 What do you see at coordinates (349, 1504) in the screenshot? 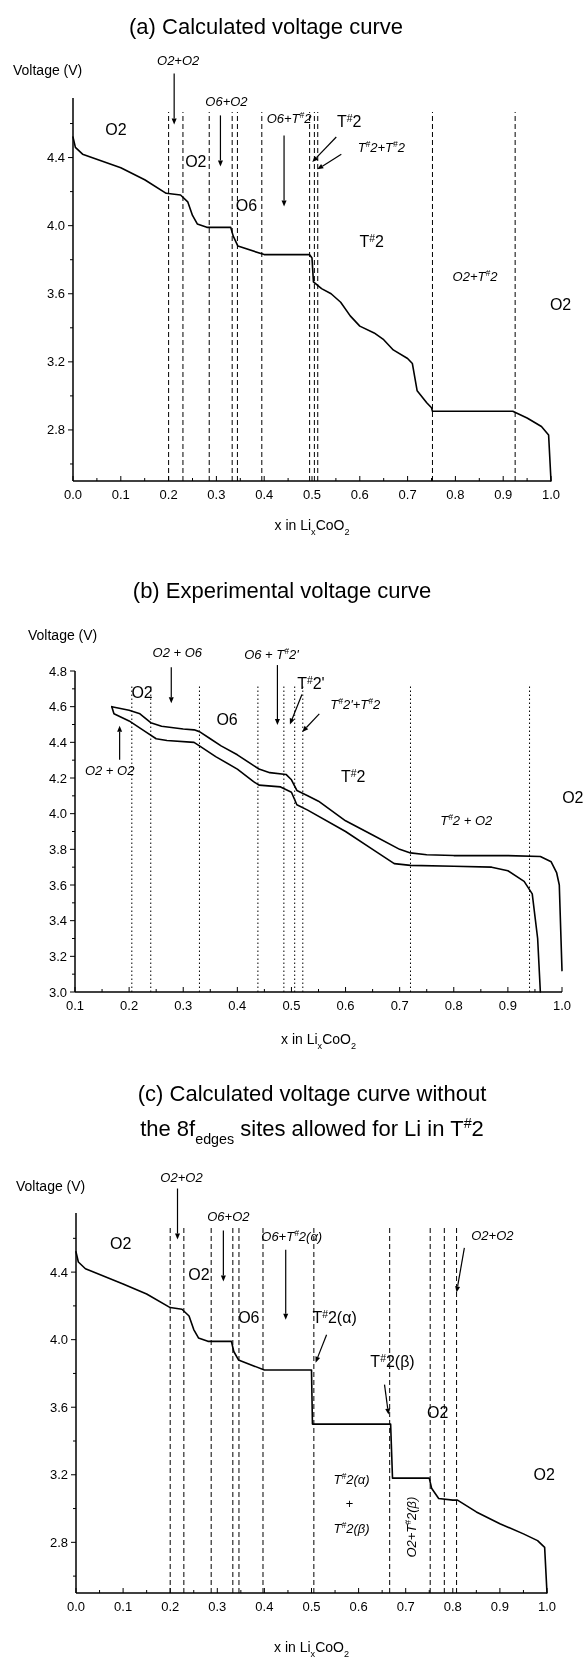
I see `annotation: +` at bounding box center [349, 1504].